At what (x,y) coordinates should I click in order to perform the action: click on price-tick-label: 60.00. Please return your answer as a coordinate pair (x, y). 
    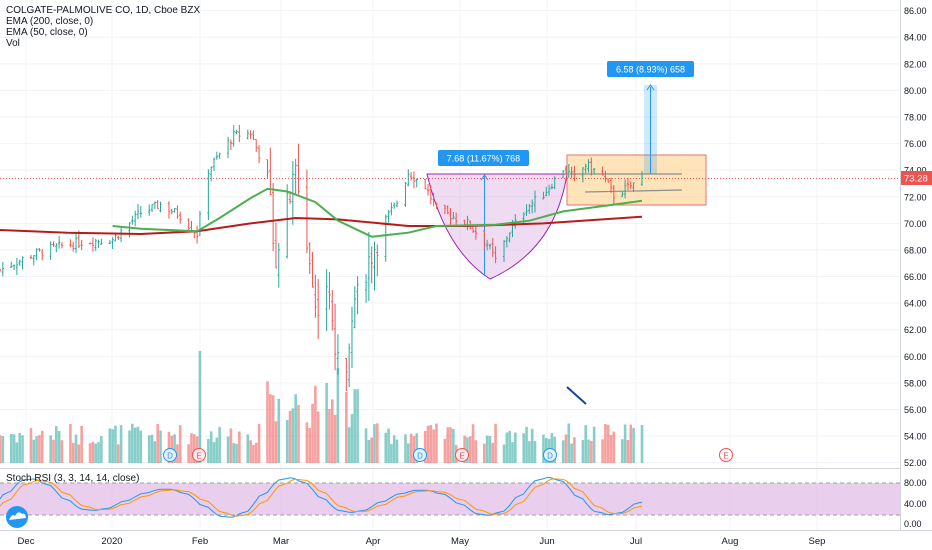
    Looking at the image, I should click on (915, 357).